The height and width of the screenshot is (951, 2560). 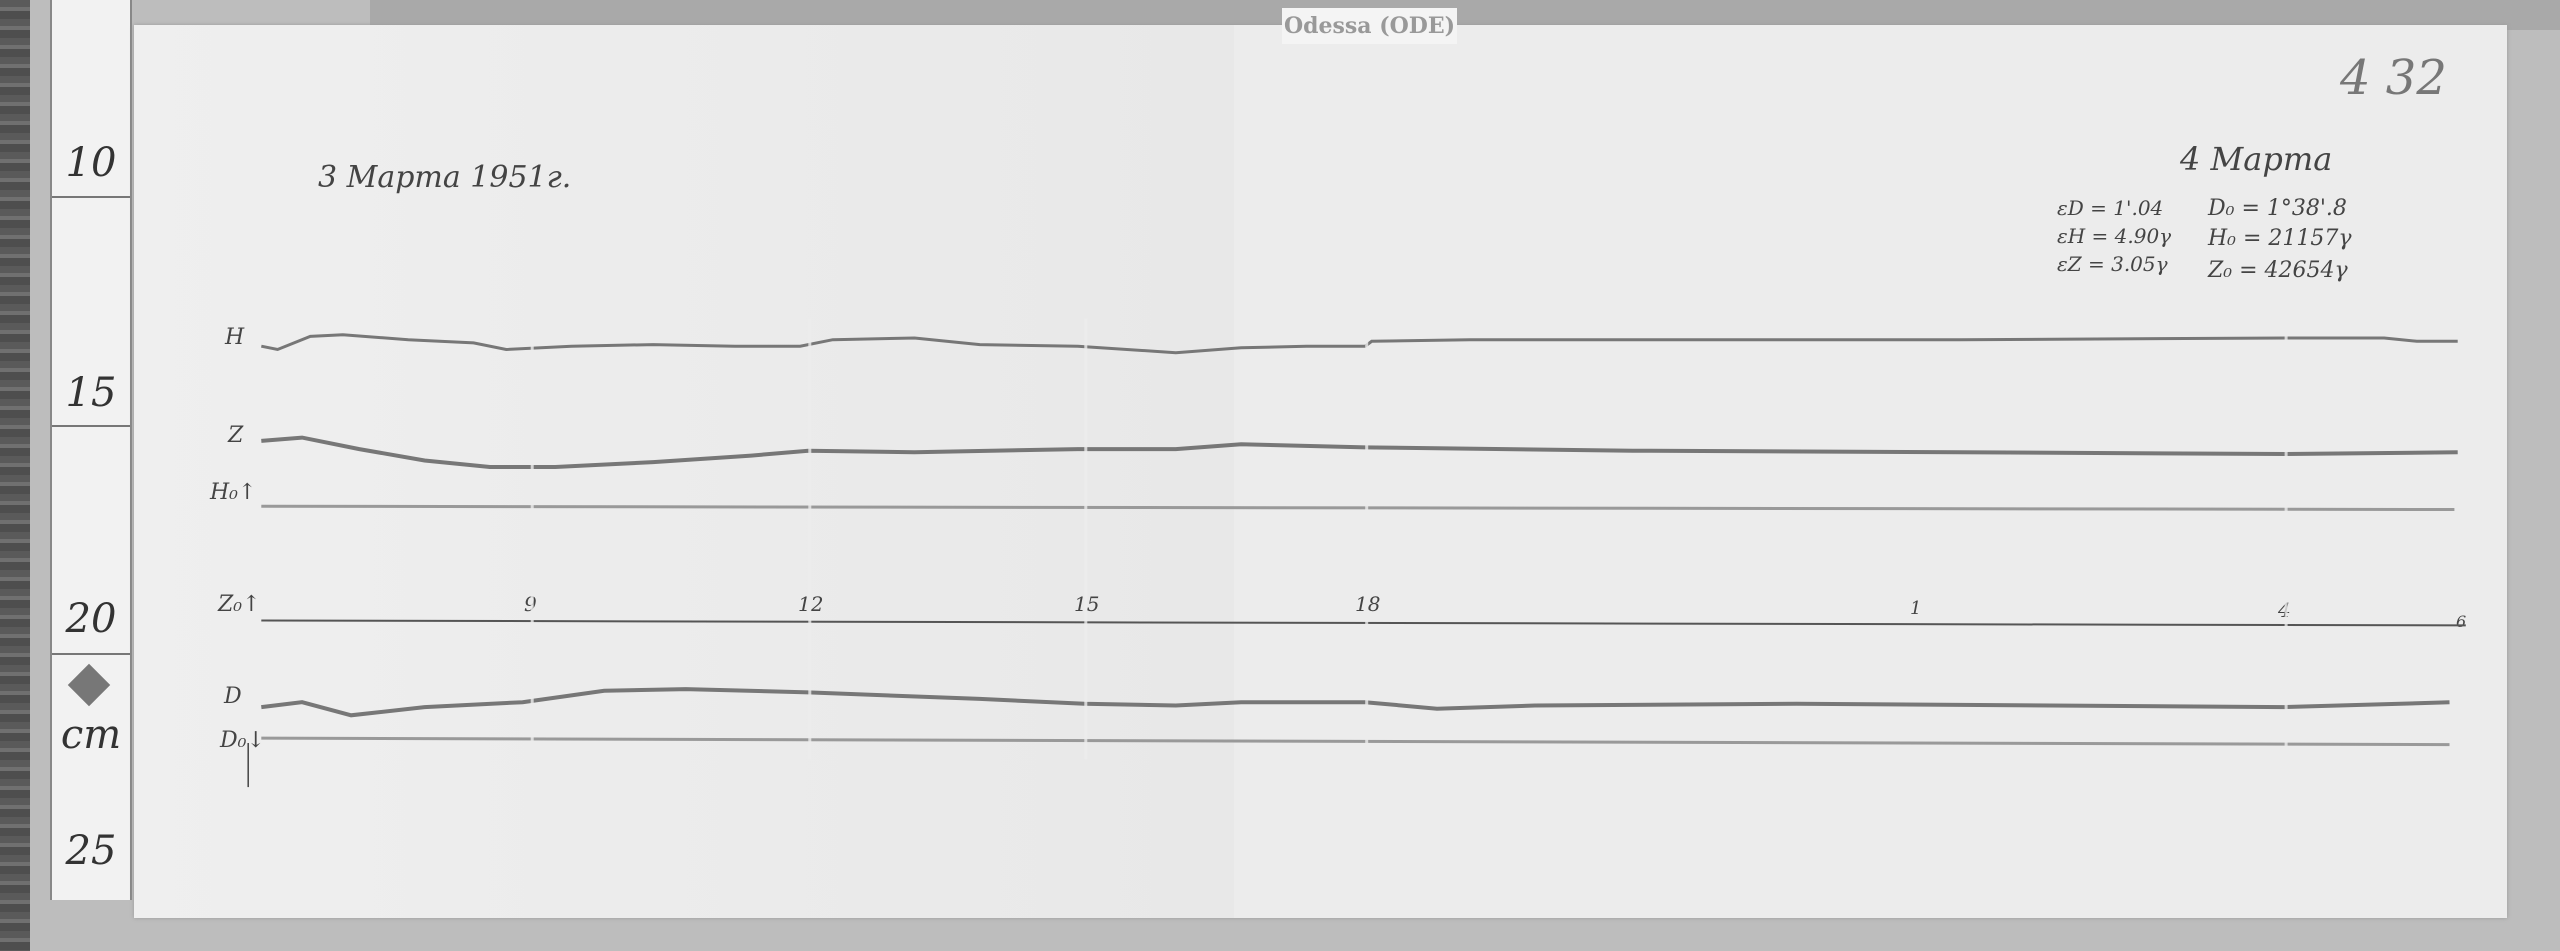 I want to click on base-Z0: Z₀ = 42654γ, so click(x=2278, y=270).